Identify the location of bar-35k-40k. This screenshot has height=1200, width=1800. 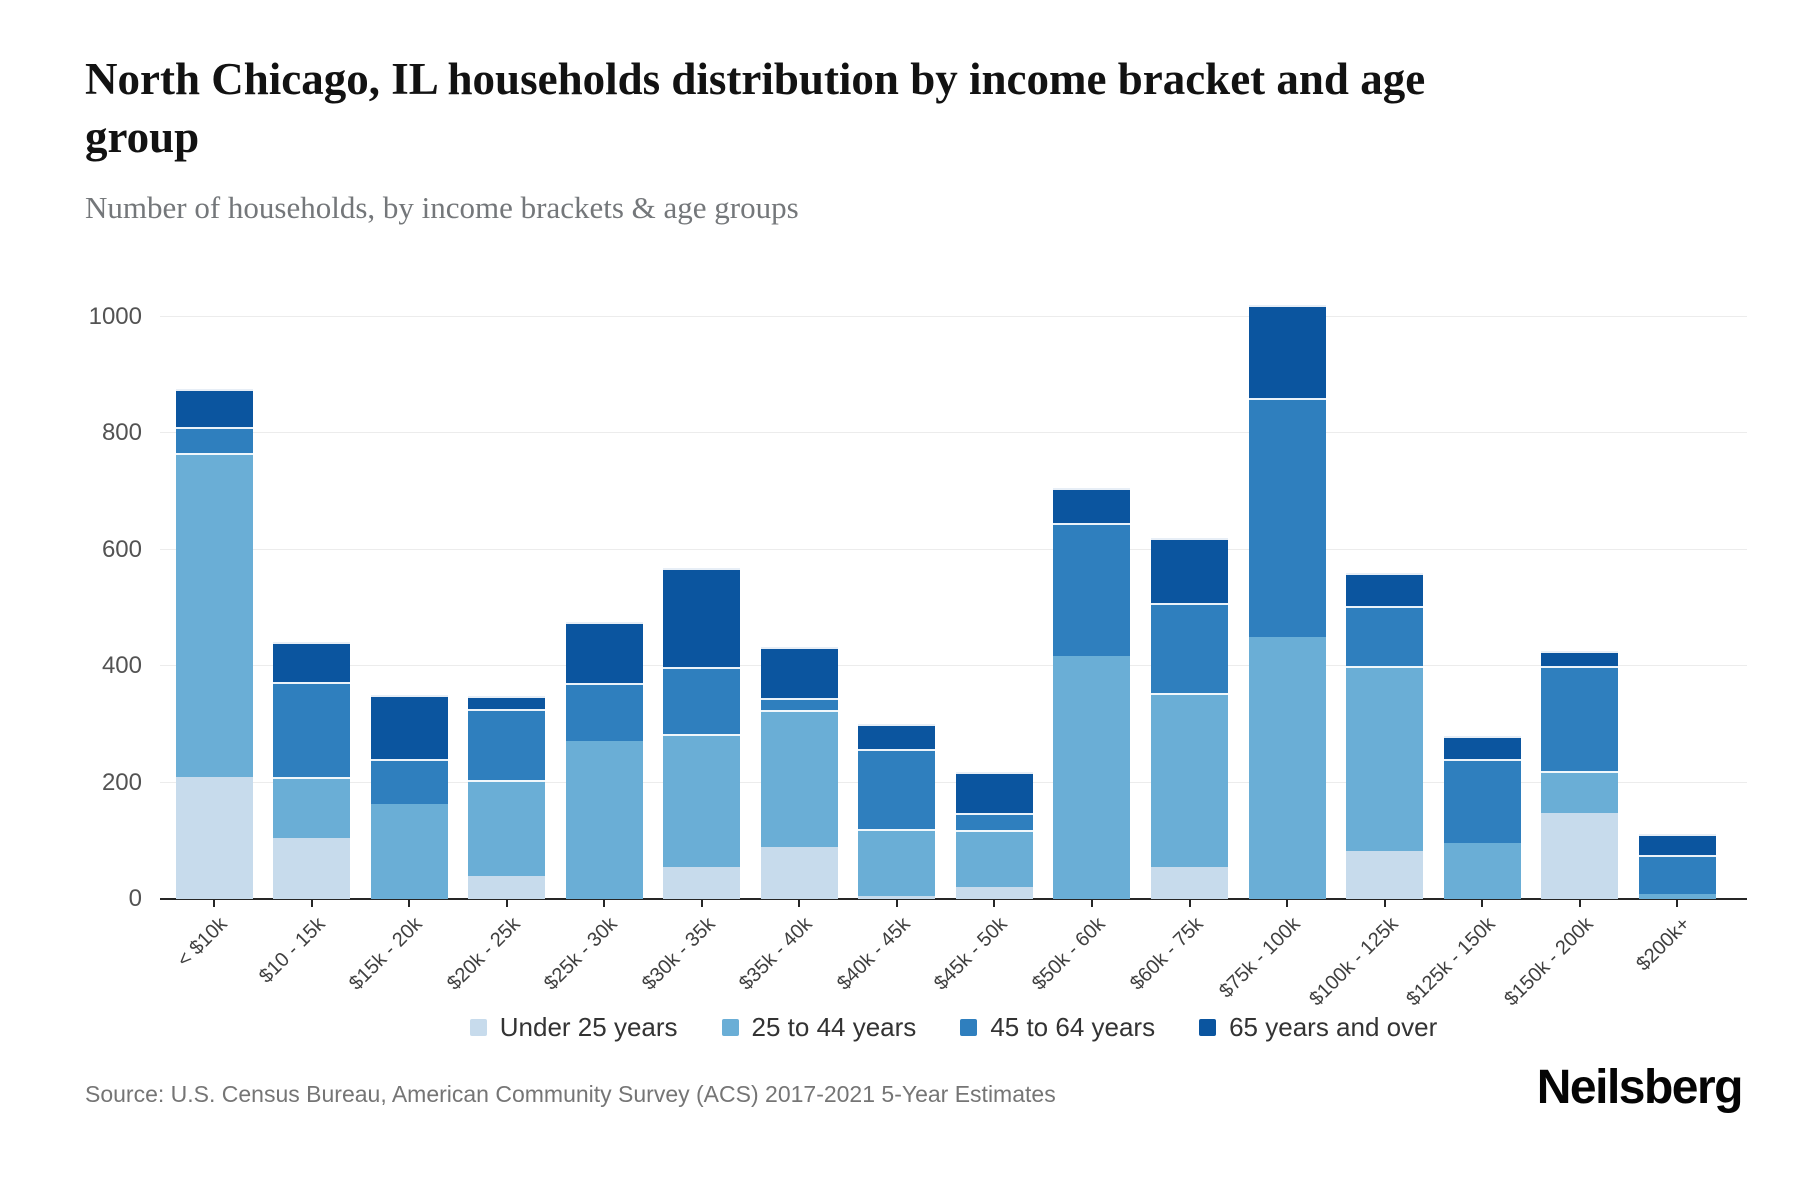
(799, 577).